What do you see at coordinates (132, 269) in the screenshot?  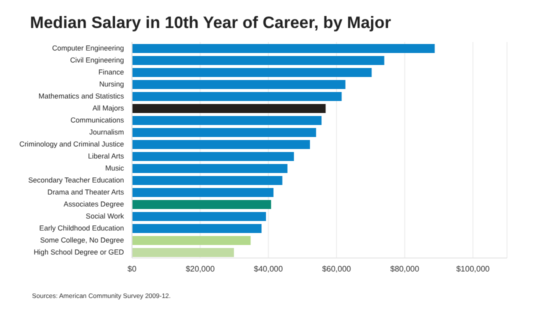 I see `x-tick-label: $0` at bounding box center [132, 269].